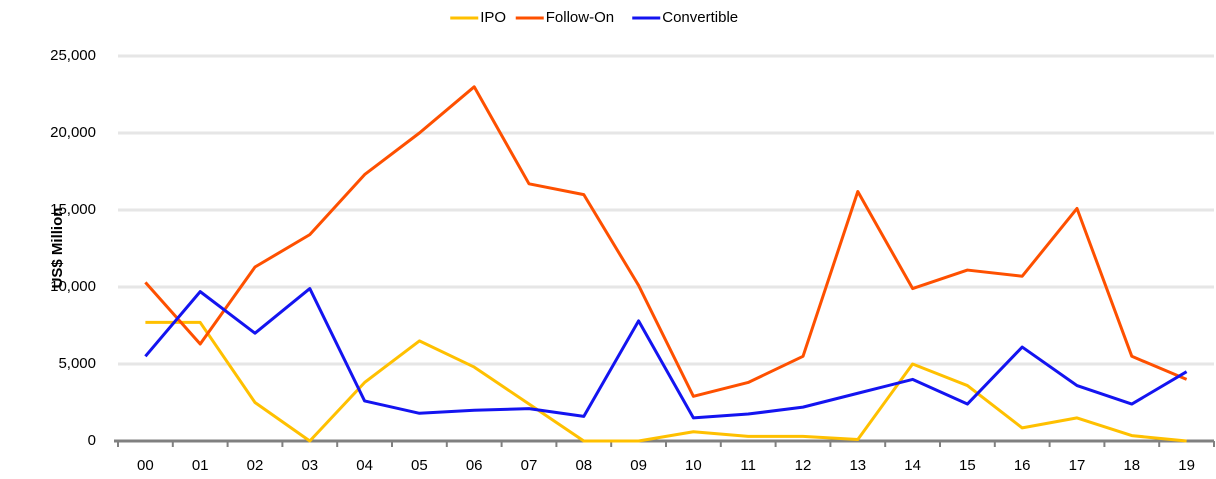 This screenshot has height=479, width=1216. Describe the element at coordinates (967, 465) in the screenshot. I see `x-tick-label: 15` at that location.